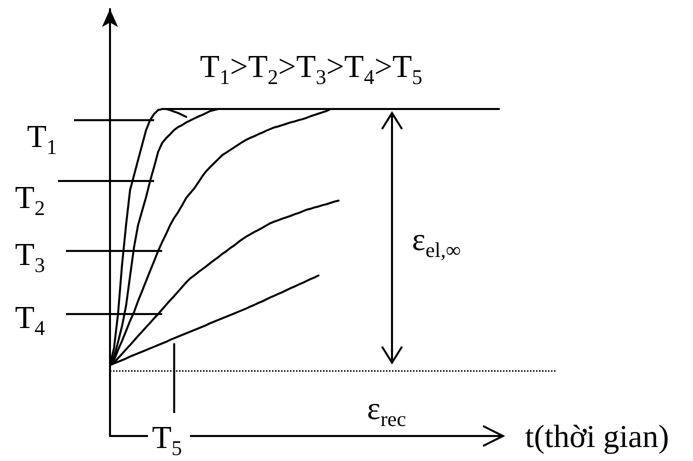 Image resolution: width=693 pixels, height=461 pixels. What do you see at coordinates (30, 319) in the screenshot?
I see `legend-label: T$_{4}$` at bounding box center [30, 319].